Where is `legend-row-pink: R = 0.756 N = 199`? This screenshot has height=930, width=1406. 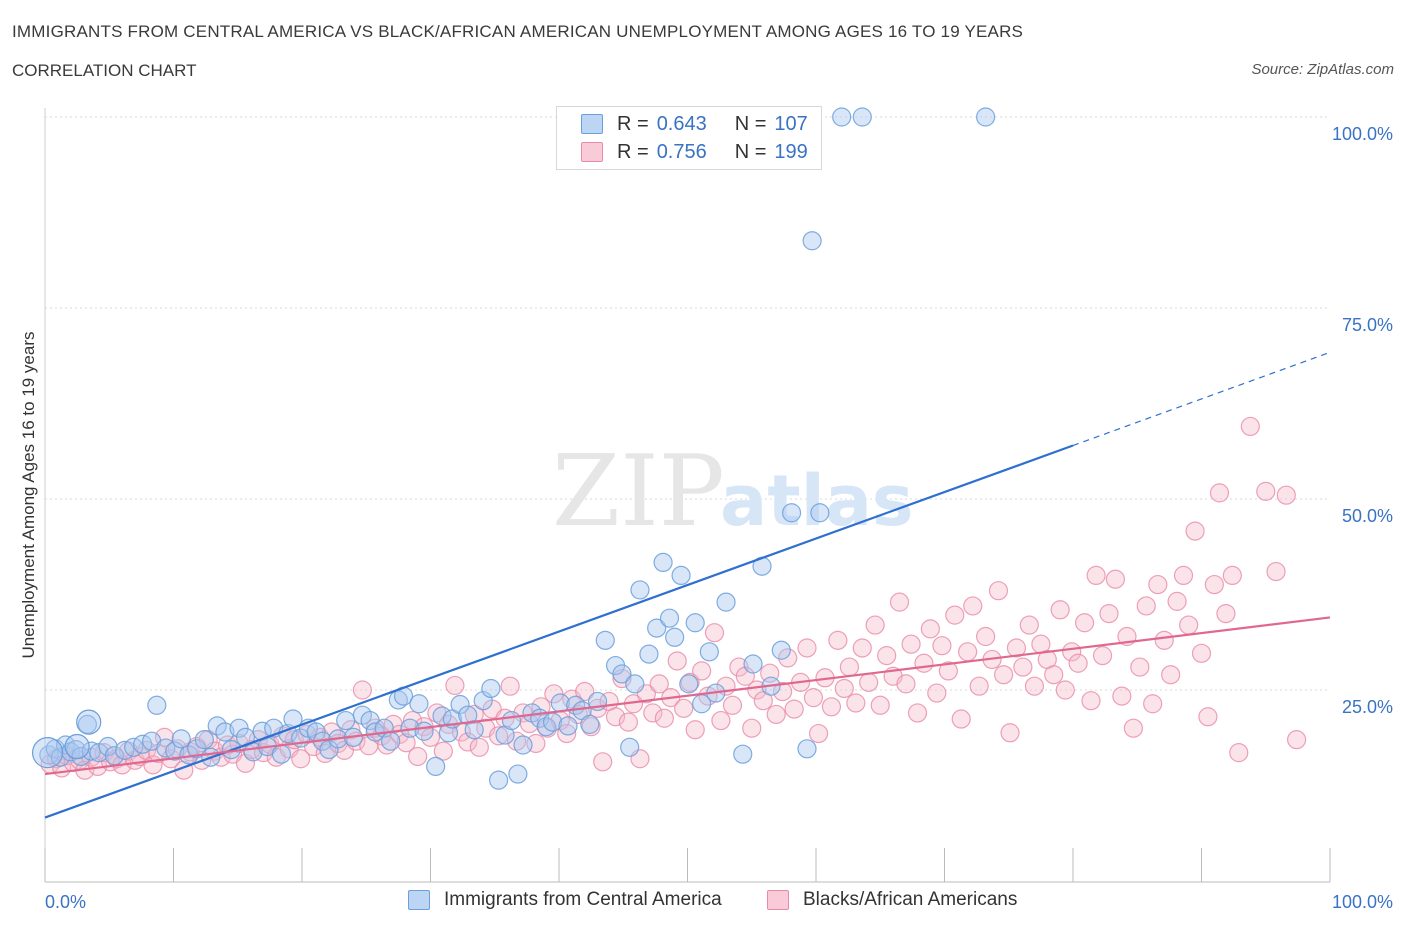 legend-row-pink: R = 0.756 N = 199 is located at coordinates (694, 152).